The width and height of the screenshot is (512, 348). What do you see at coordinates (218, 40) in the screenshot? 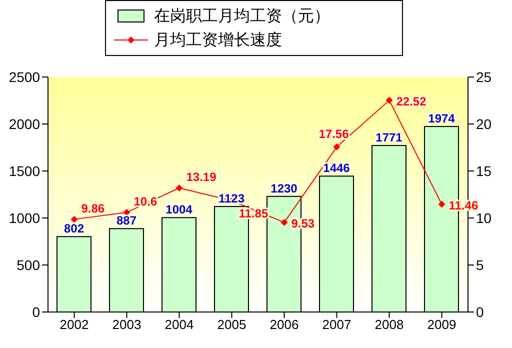
I see `legend-label: 月均工资增长速度` at bounding box center [218, 40].